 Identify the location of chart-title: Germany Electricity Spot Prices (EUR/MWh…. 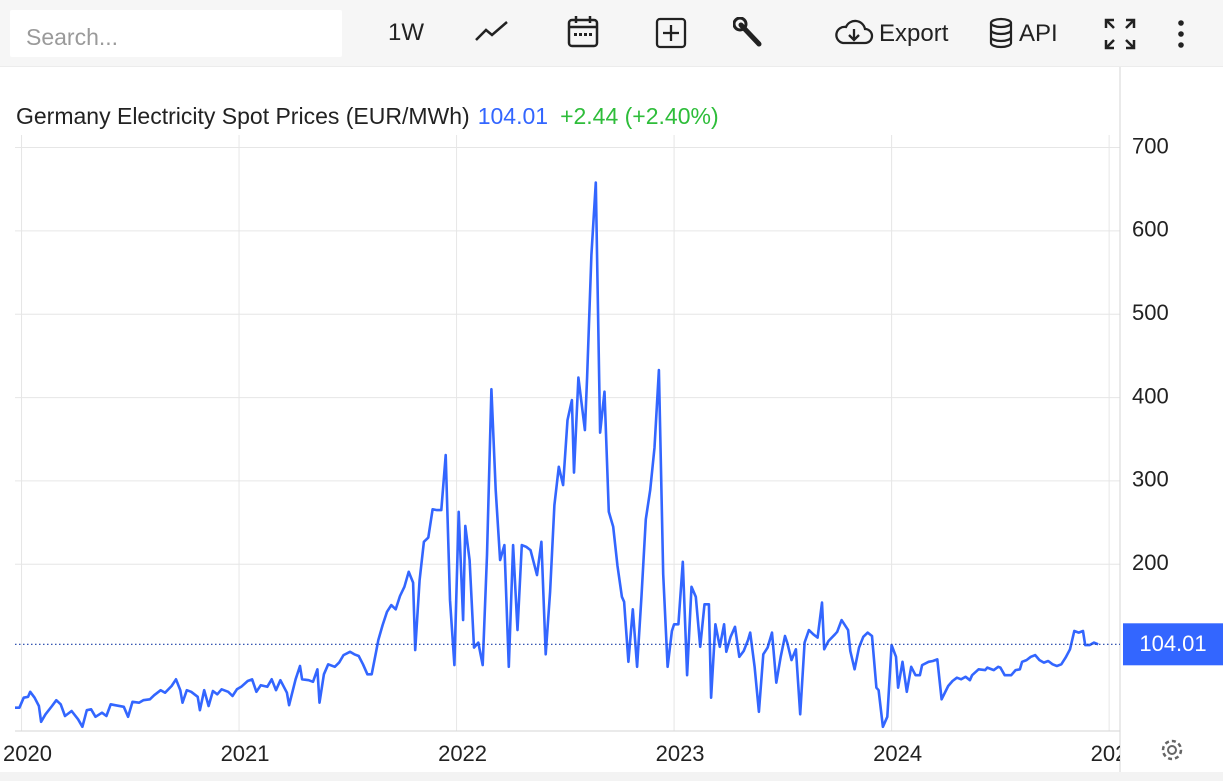
(243, 116).